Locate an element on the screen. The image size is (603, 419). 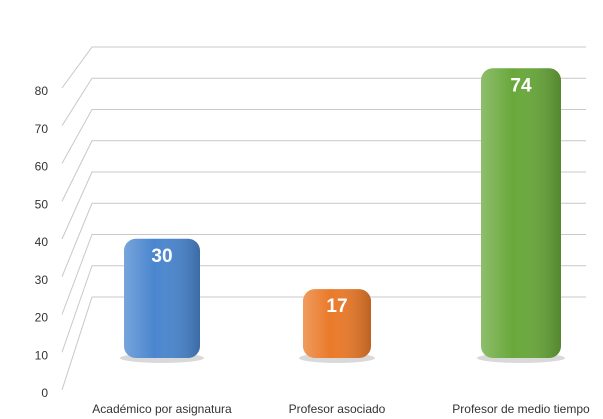
y-tick-label: 80 is located at coordinates (42, 91).